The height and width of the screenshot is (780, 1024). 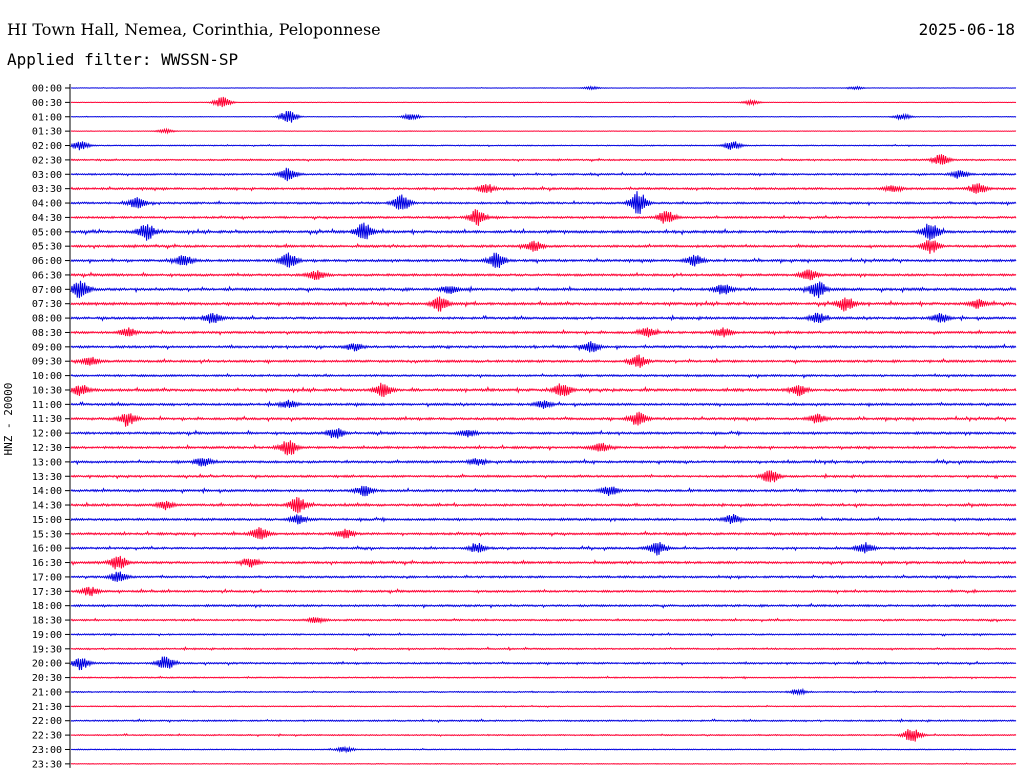 I want to click on time-tick-label: 08:00, so click(x=47, y=319).